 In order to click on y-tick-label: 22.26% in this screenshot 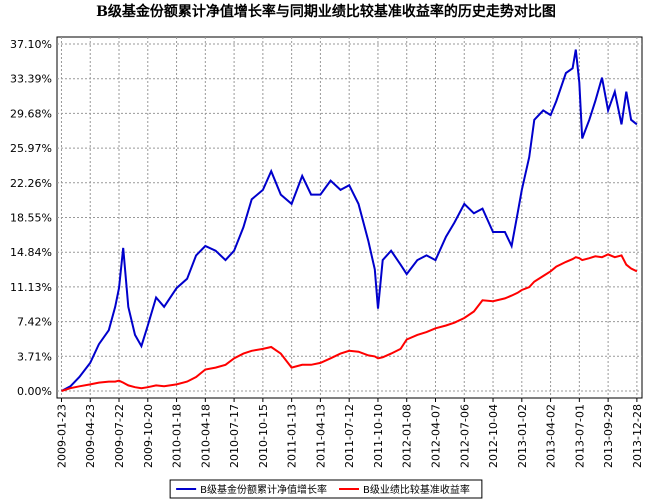, I will do `click(31, 183)`.